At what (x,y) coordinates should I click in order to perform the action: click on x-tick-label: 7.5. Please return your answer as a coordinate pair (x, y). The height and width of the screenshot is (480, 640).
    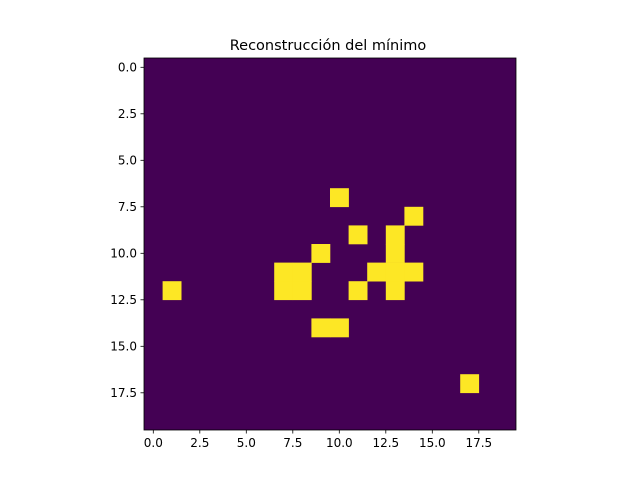
    Looking at the image, I should click on (292, 443).